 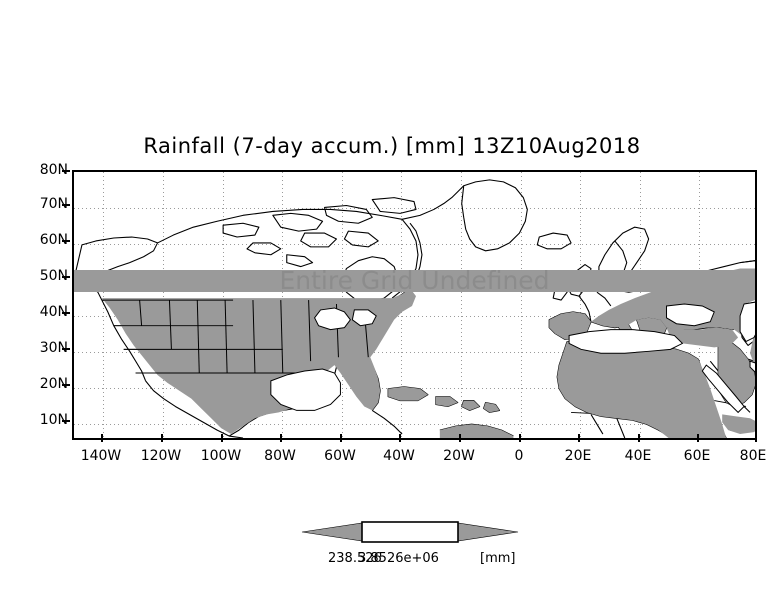 What do you see at coordinates (53, 204) in the screenshot?
I see `y-tick-label: 70N` at bounding box center [53, 204].